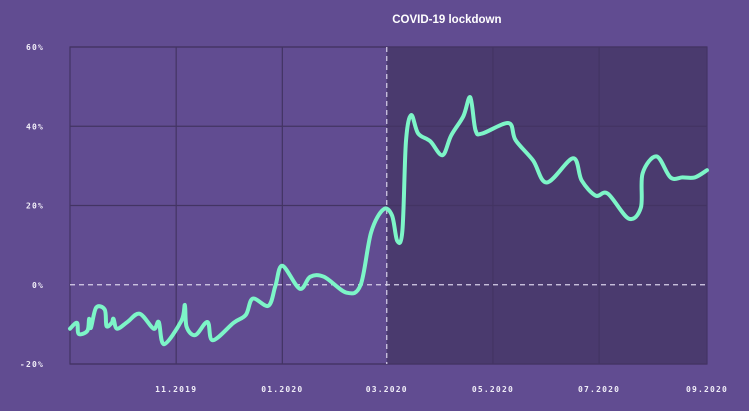 Image resolution: width=749 pixels, height=411 pixels. What do you see at coordinates (282, 389) in the screenshot?
I see `x-tick-label: 01.2020` at bounding box center [282, 389].